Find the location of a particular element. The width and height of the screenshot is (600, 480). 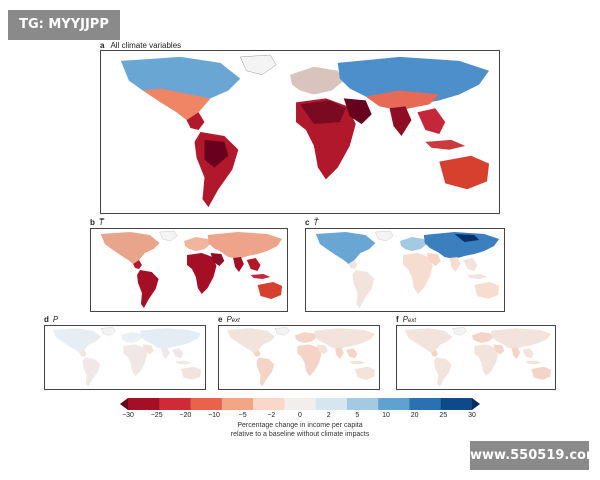

colorbar-caption-line1: Percentage change in income per capita is located at coordinates (300, 425).